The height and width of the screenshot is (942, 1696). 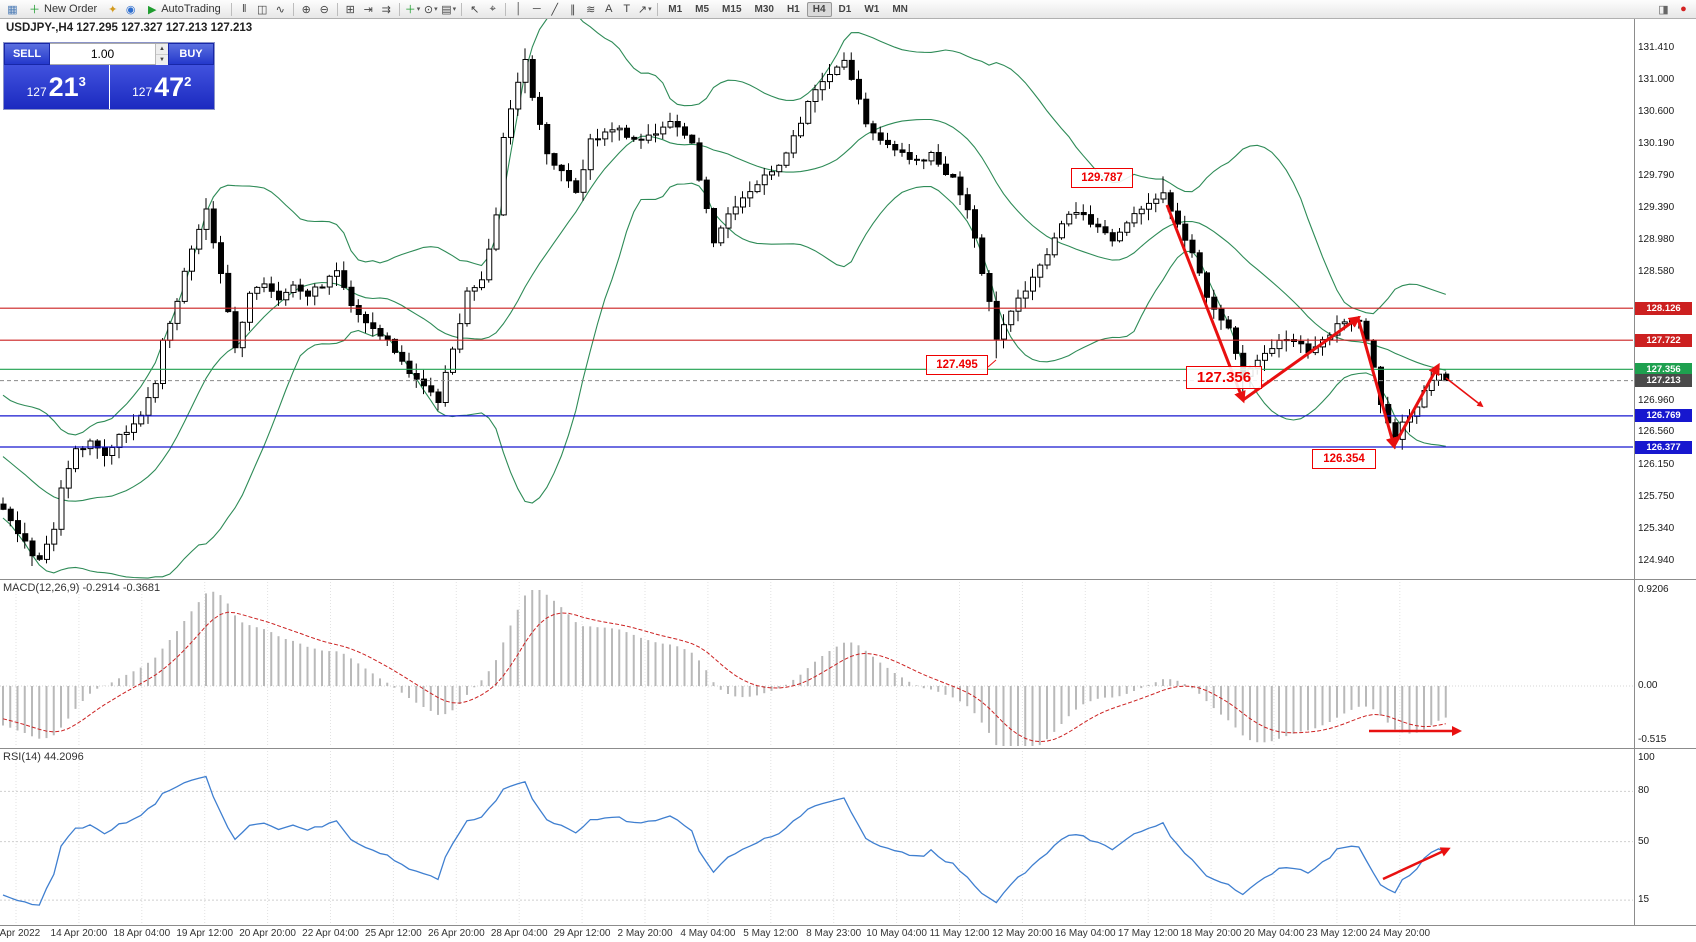 What do you see at coordinates (492, 8) in the screenshot?
I see `crosshair-icon: ⌖` at bounding box center [492, 8].